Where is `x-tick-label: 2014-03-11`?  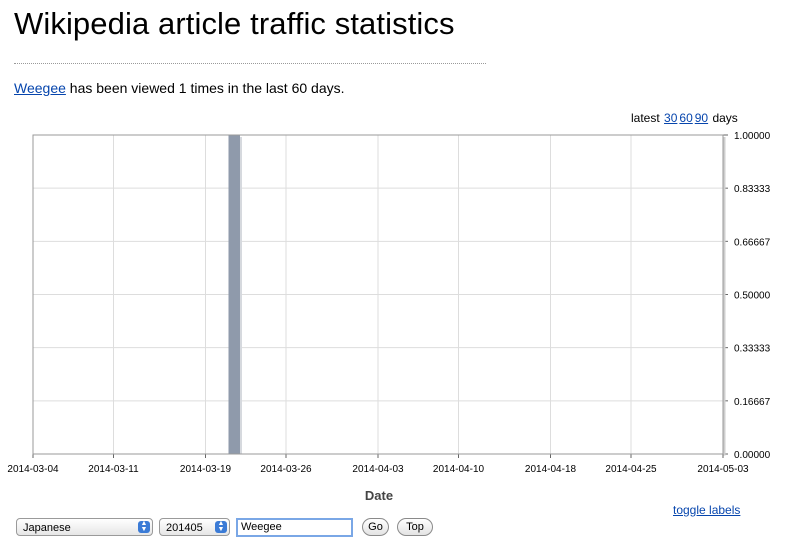 x-tick-label: 2014-03-11 is located at coordinates (113, 469).